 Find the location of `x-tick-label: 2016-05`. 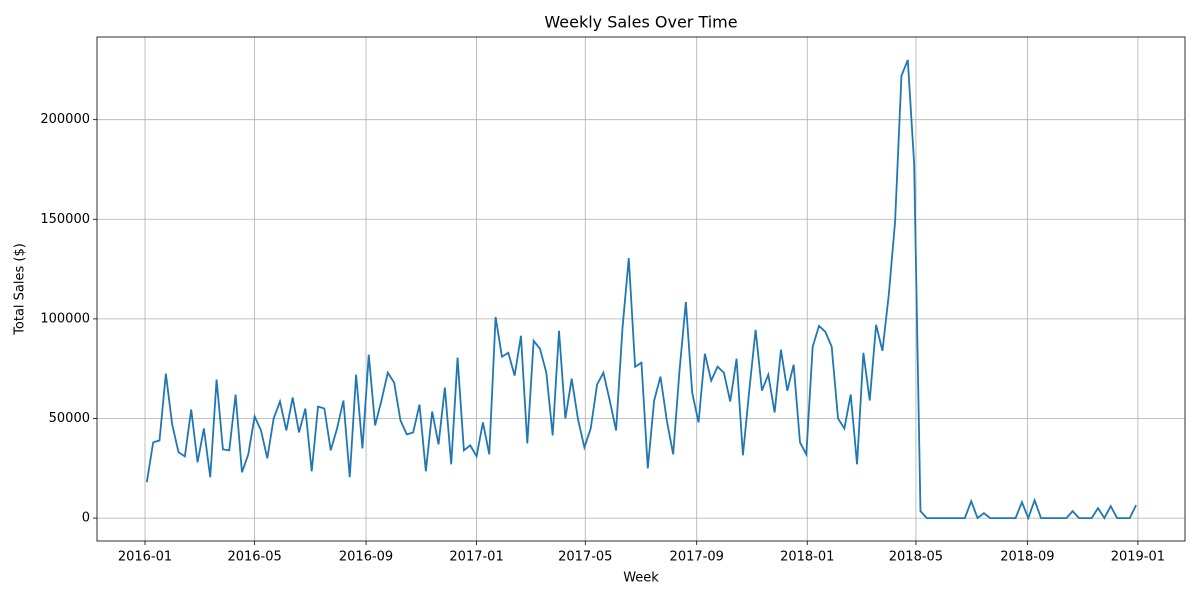

x-tick-label: 2016-05 is located at coordinates (254, 557).